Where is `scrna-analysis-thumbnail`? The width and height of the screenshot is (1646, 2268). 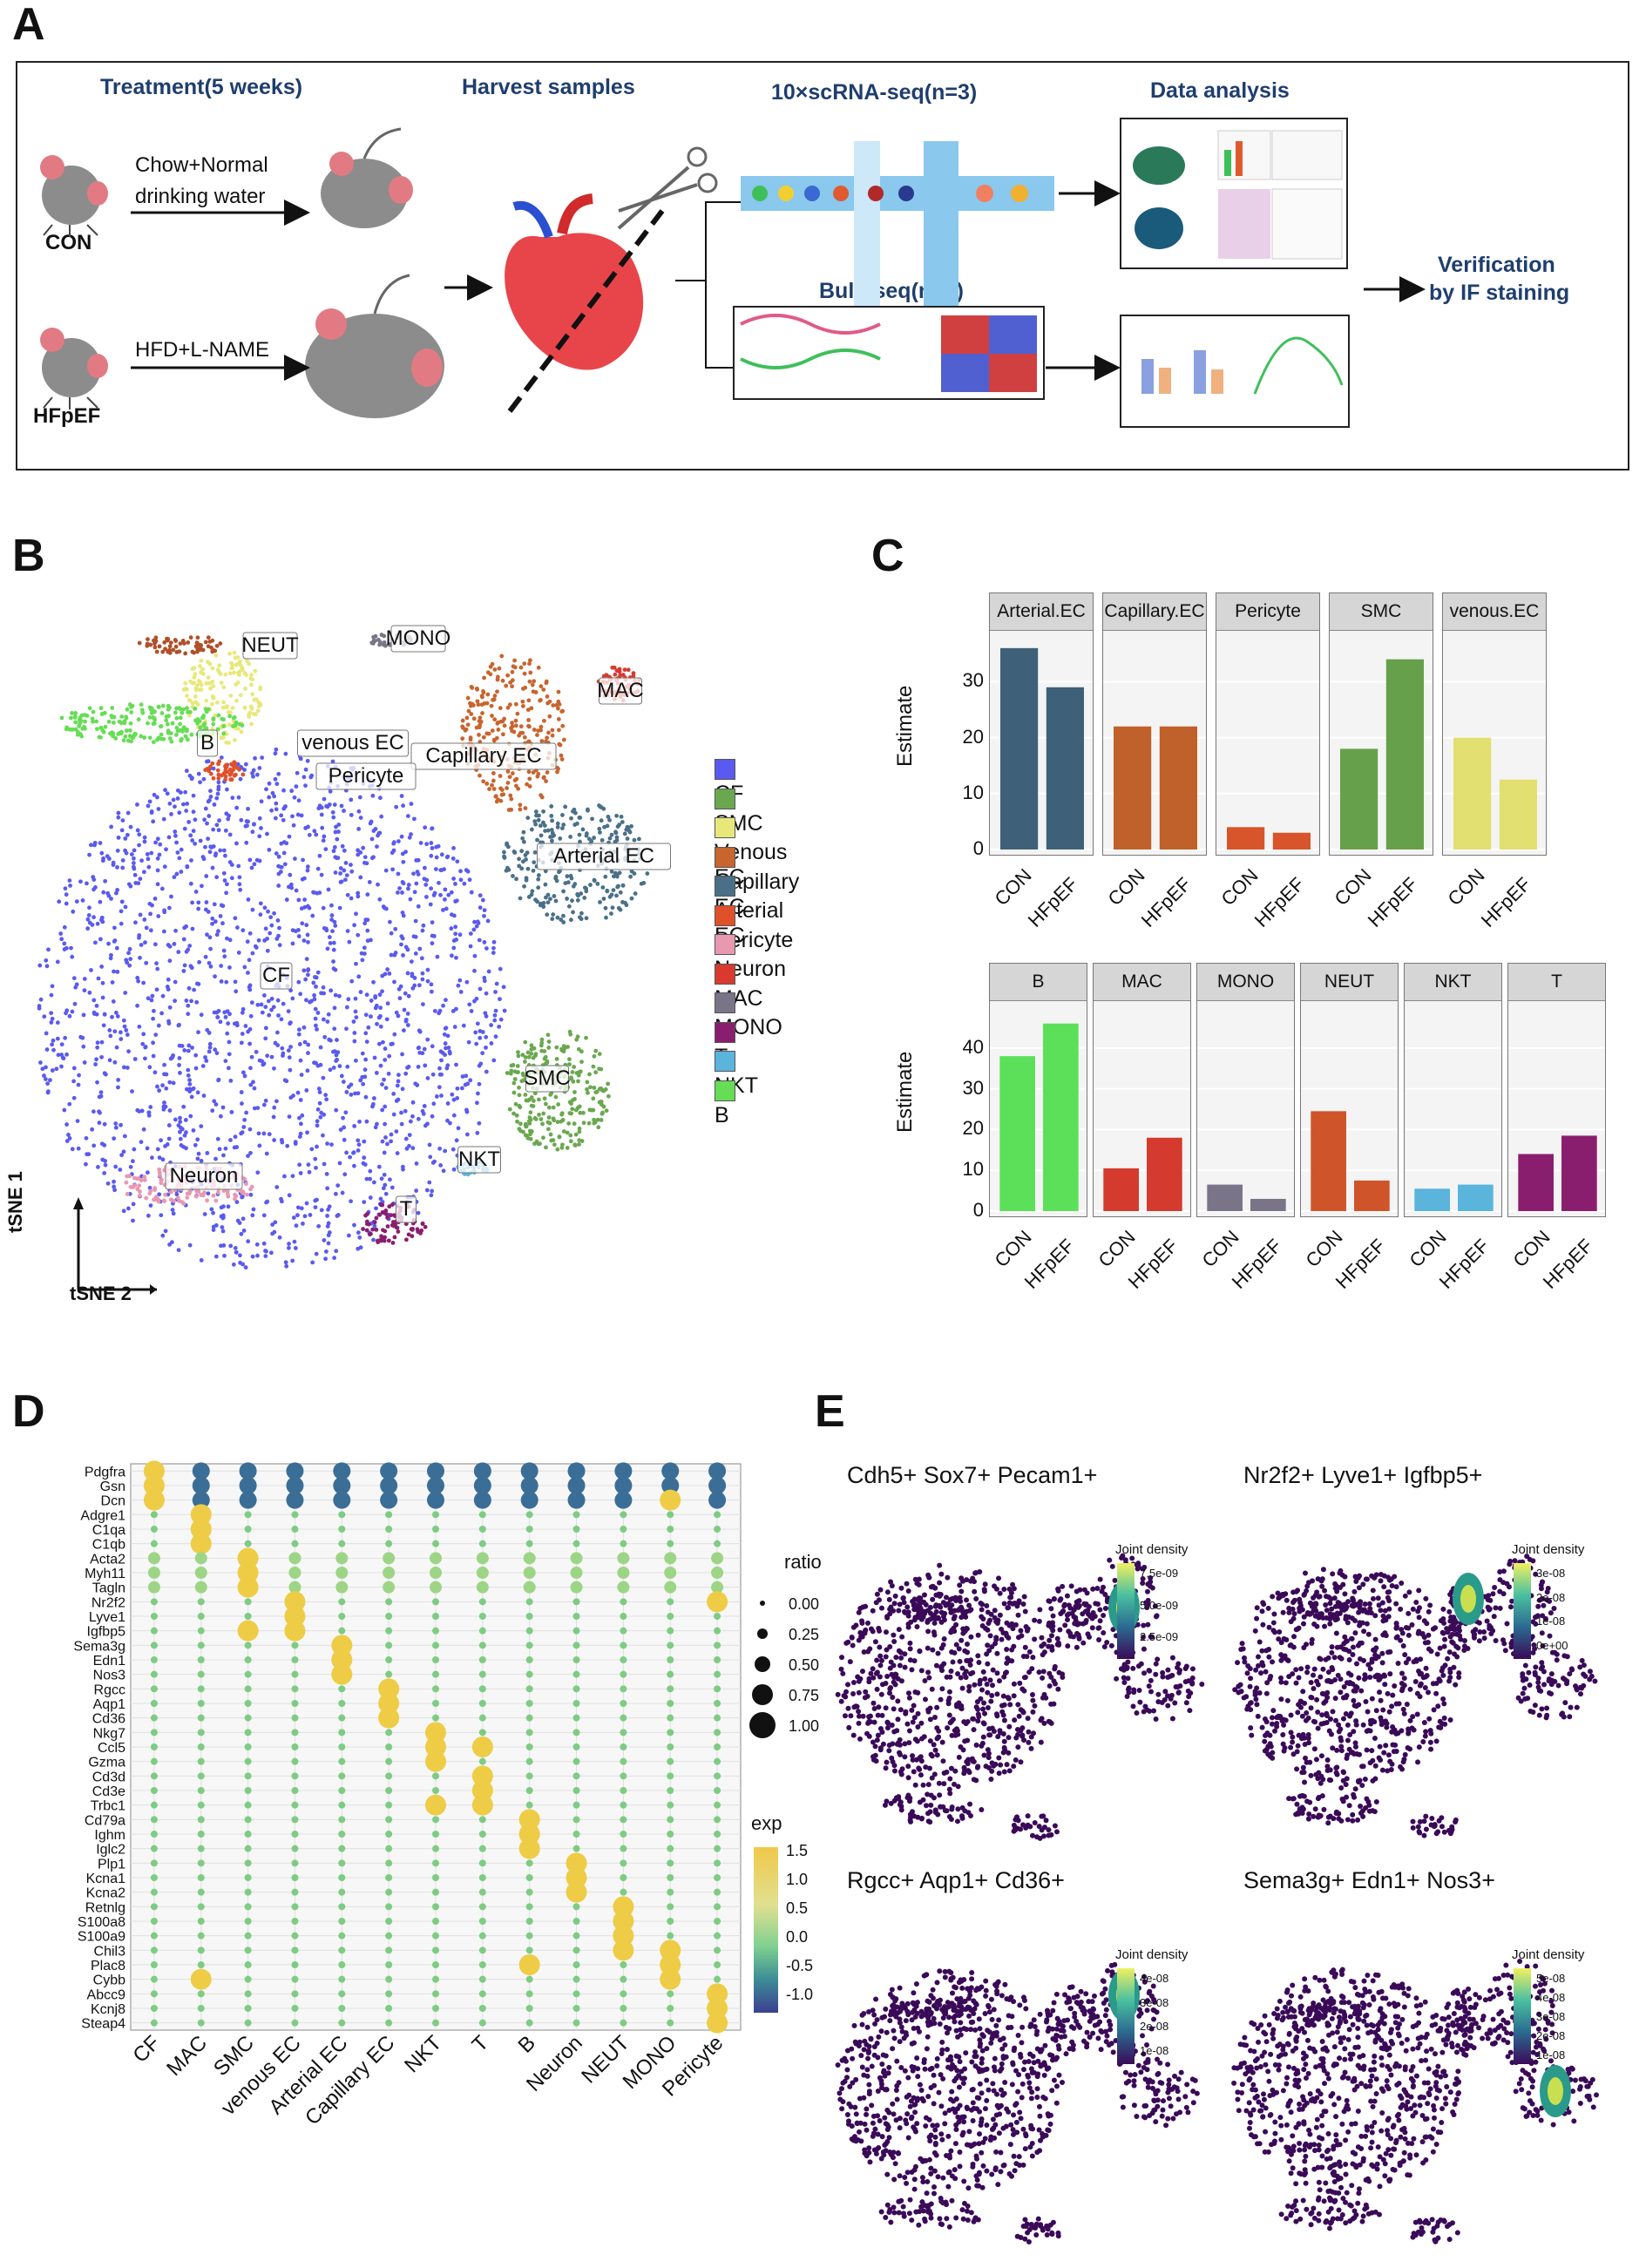 scrna-analysis-thumbnail is located at coordinates (1234, 193).